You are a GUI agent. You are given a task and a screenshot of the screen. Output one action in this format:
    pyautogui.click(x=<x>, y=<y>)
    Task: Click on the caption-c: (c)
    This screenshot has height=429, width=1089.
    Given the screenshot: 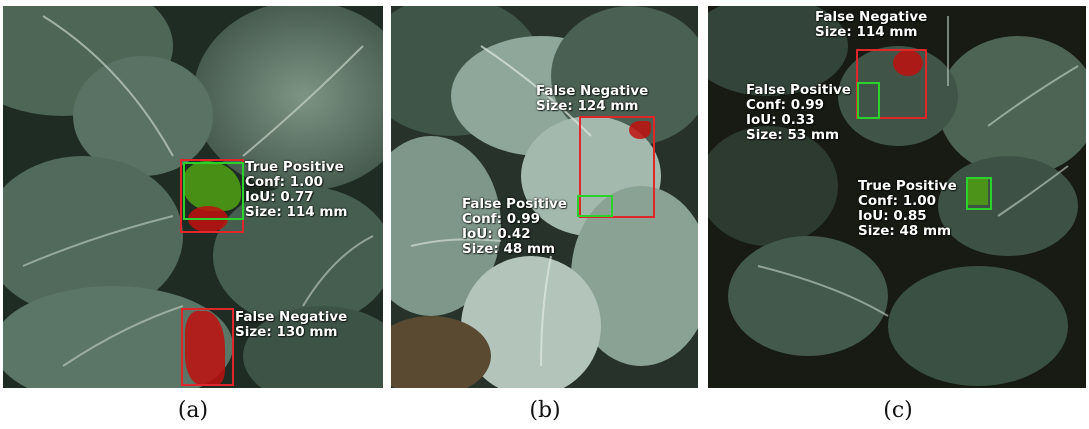 What is the action you would take?
    pyautogui.click(x=898, y=410)
    